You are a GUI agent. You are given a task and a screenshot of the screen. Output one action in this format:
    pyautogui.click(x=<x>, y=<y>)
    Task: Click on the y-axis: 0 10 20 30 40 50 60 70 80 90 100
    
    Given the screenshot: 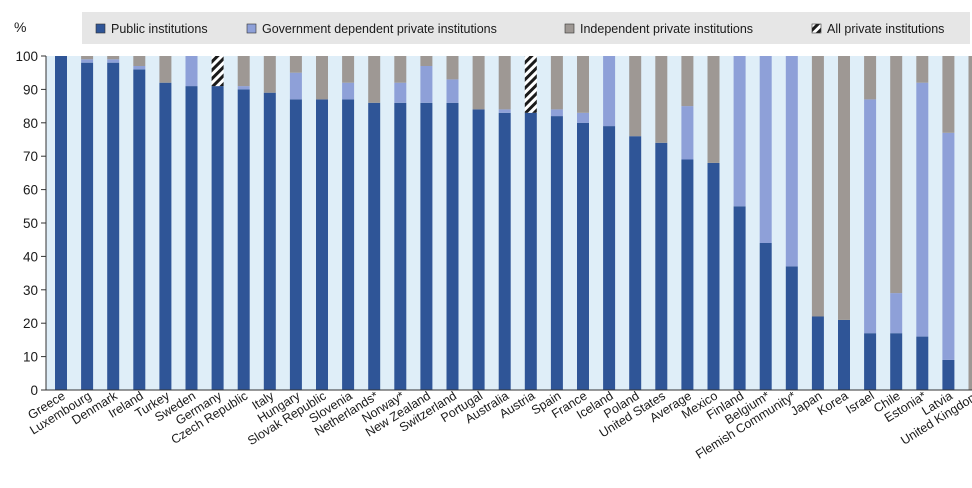 What is the action you would take?
    pyautogui.click(x=31, y=223)
    